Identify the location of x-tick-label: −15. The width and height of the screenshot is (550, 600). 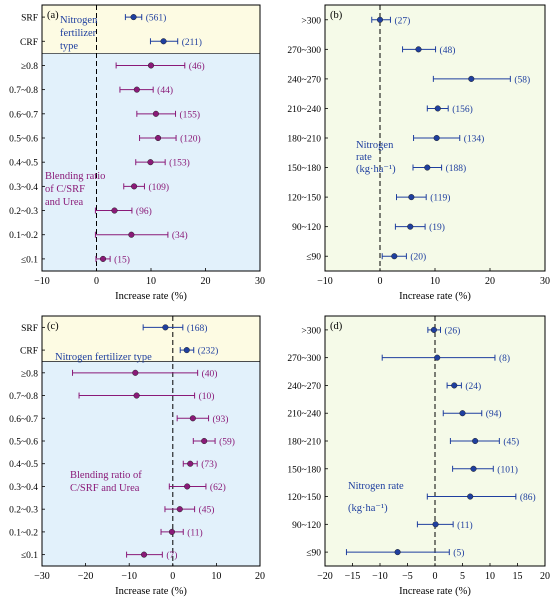
(353, 576).